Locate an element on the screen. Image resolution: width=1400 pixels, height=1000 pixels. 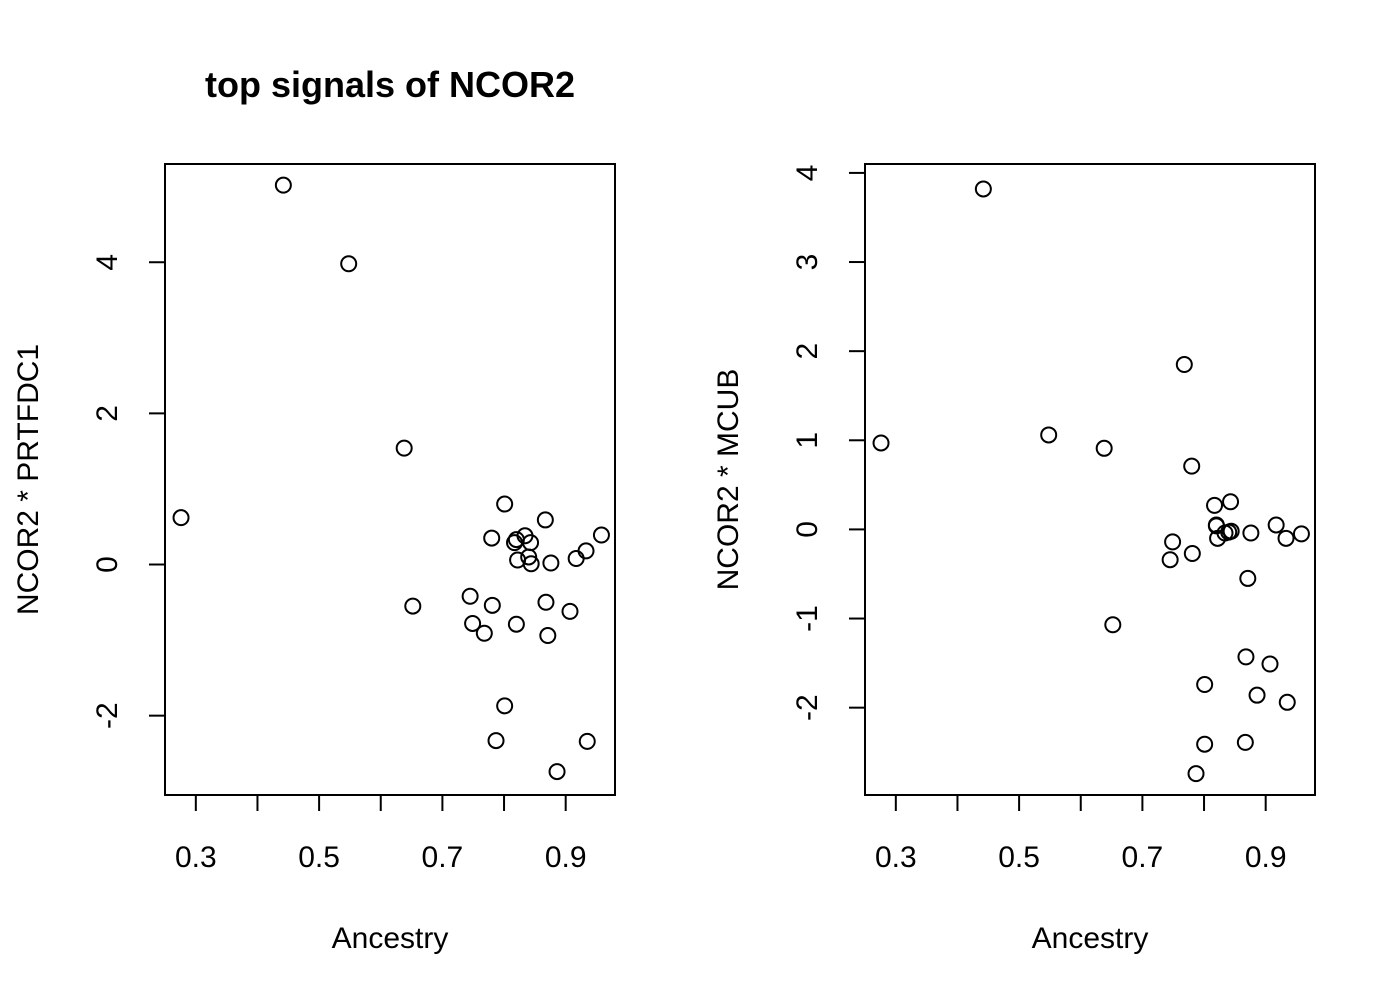
y-tick-label: 3 is located at coordinates (807, 262).